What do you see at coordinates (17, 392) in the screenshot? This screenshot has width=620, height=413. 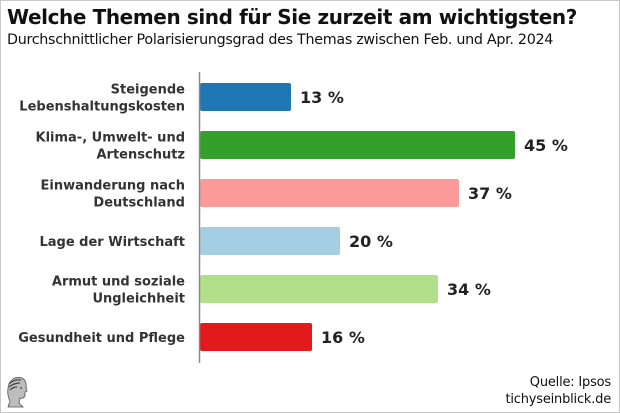 I see `classical-head-logo-icon` at bounding box center [17, 392].